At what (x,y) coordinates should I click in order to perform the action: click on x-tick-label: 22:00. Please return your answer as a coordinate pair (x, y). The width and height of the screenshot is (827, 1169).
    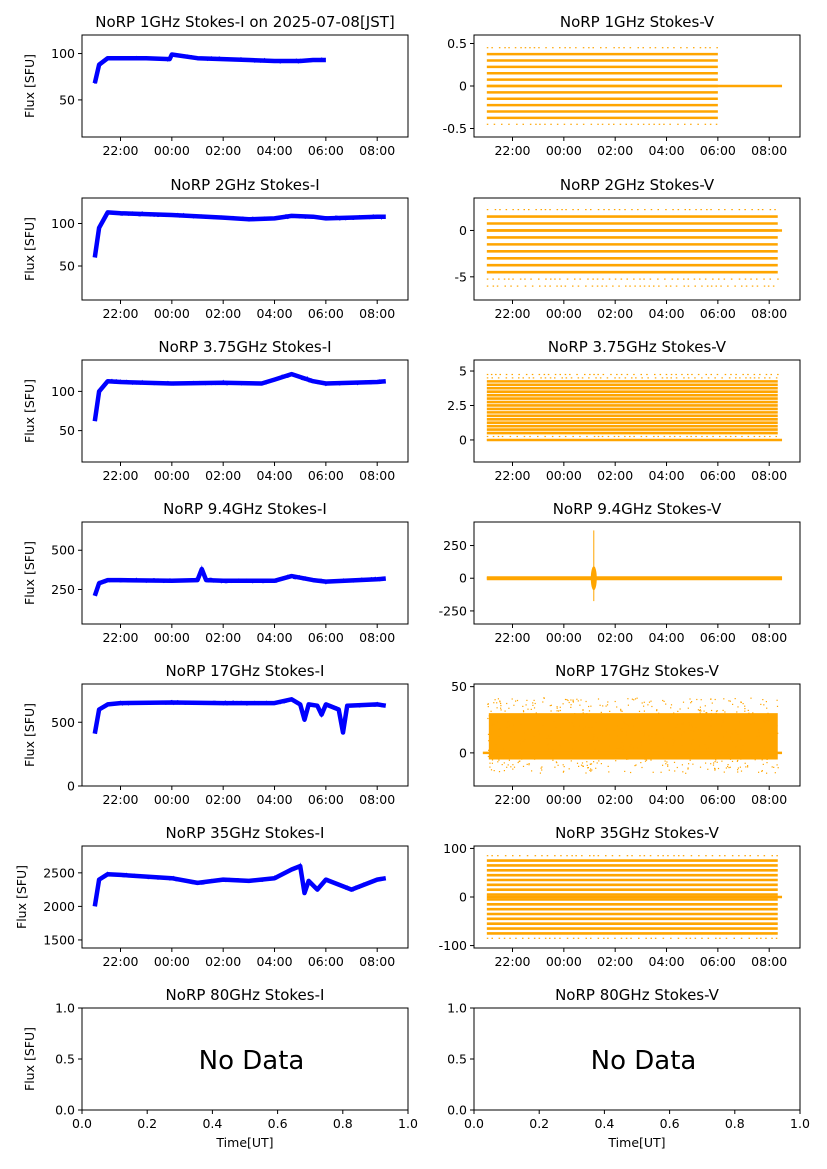
    Looking at the image, I should click on (512, 313).